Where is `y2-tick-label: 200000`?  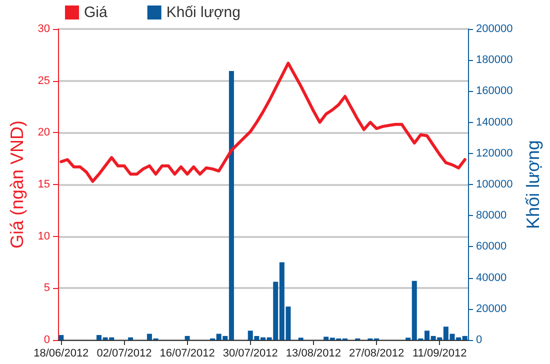 y2-tick-label: 200000 is located at coordinates (494, 29).